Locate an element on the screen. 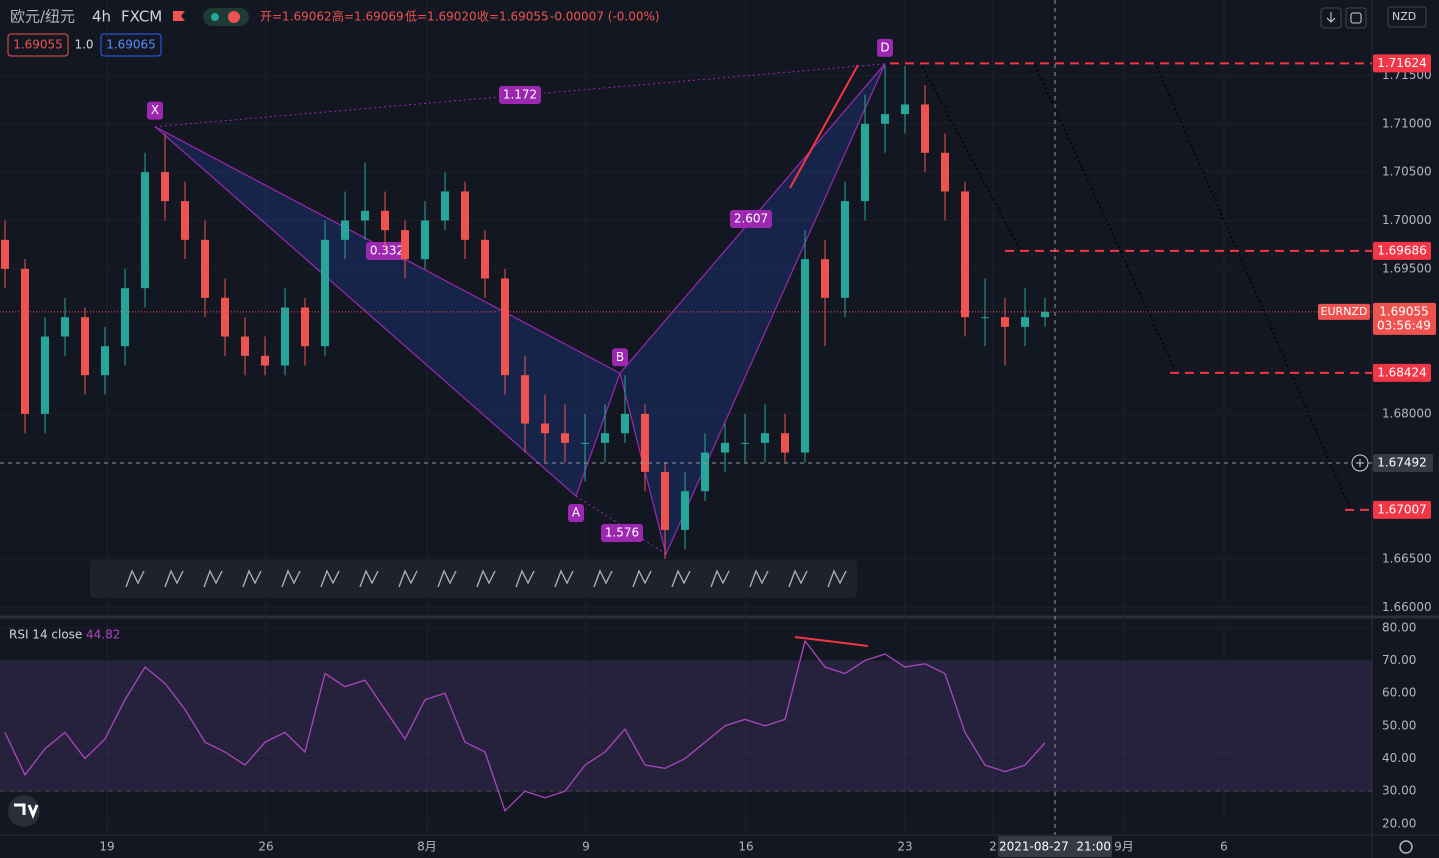  bid-box is located at coordinates (38, 45).